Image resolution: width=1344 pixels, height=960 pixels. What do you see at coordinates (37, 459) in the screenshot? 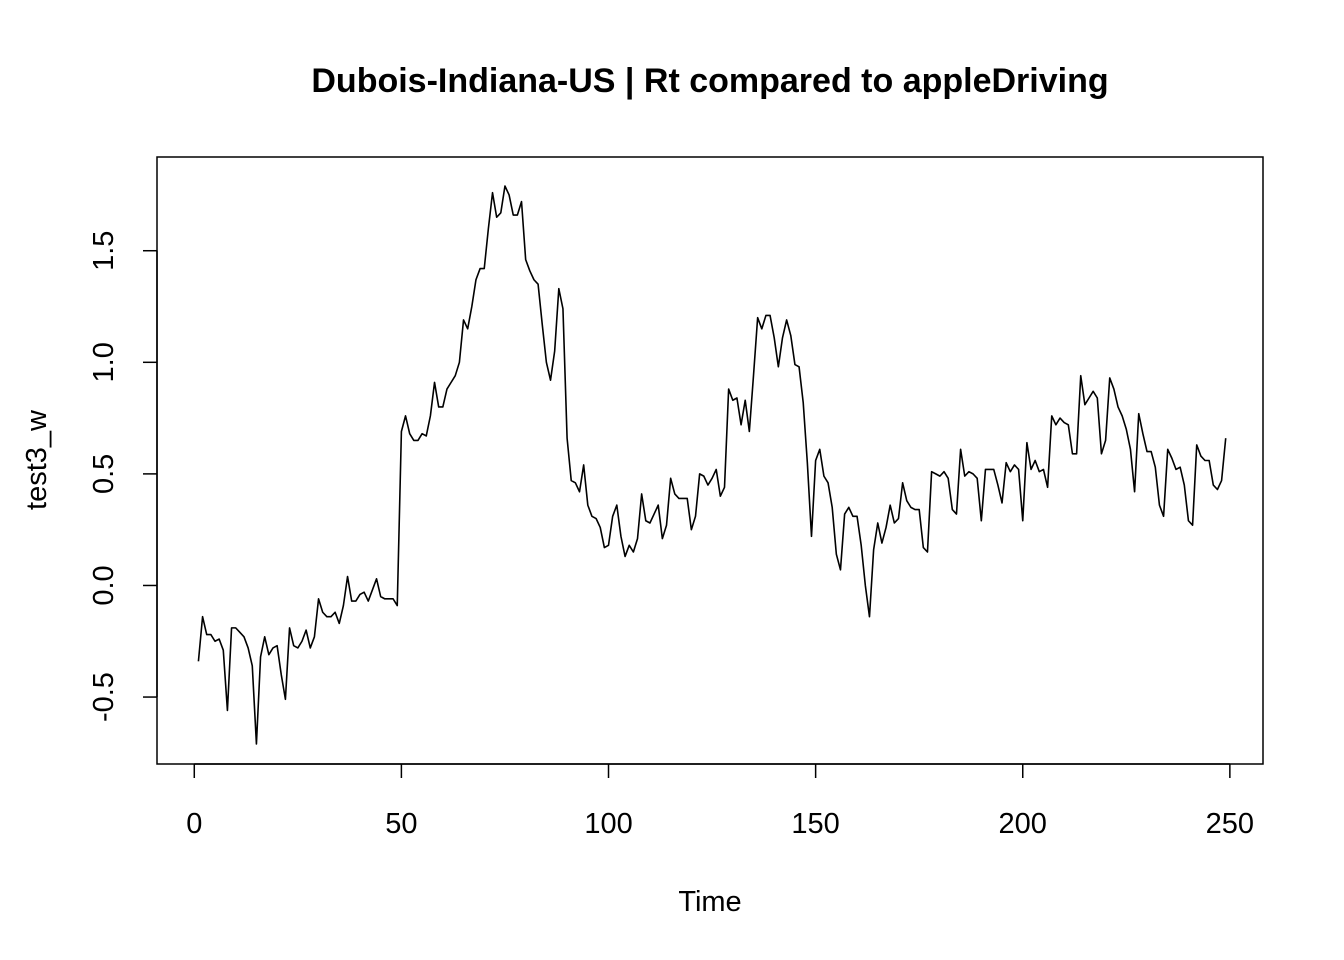
I see `y-axis-label: test3_w` at bounding box center [37, 459].